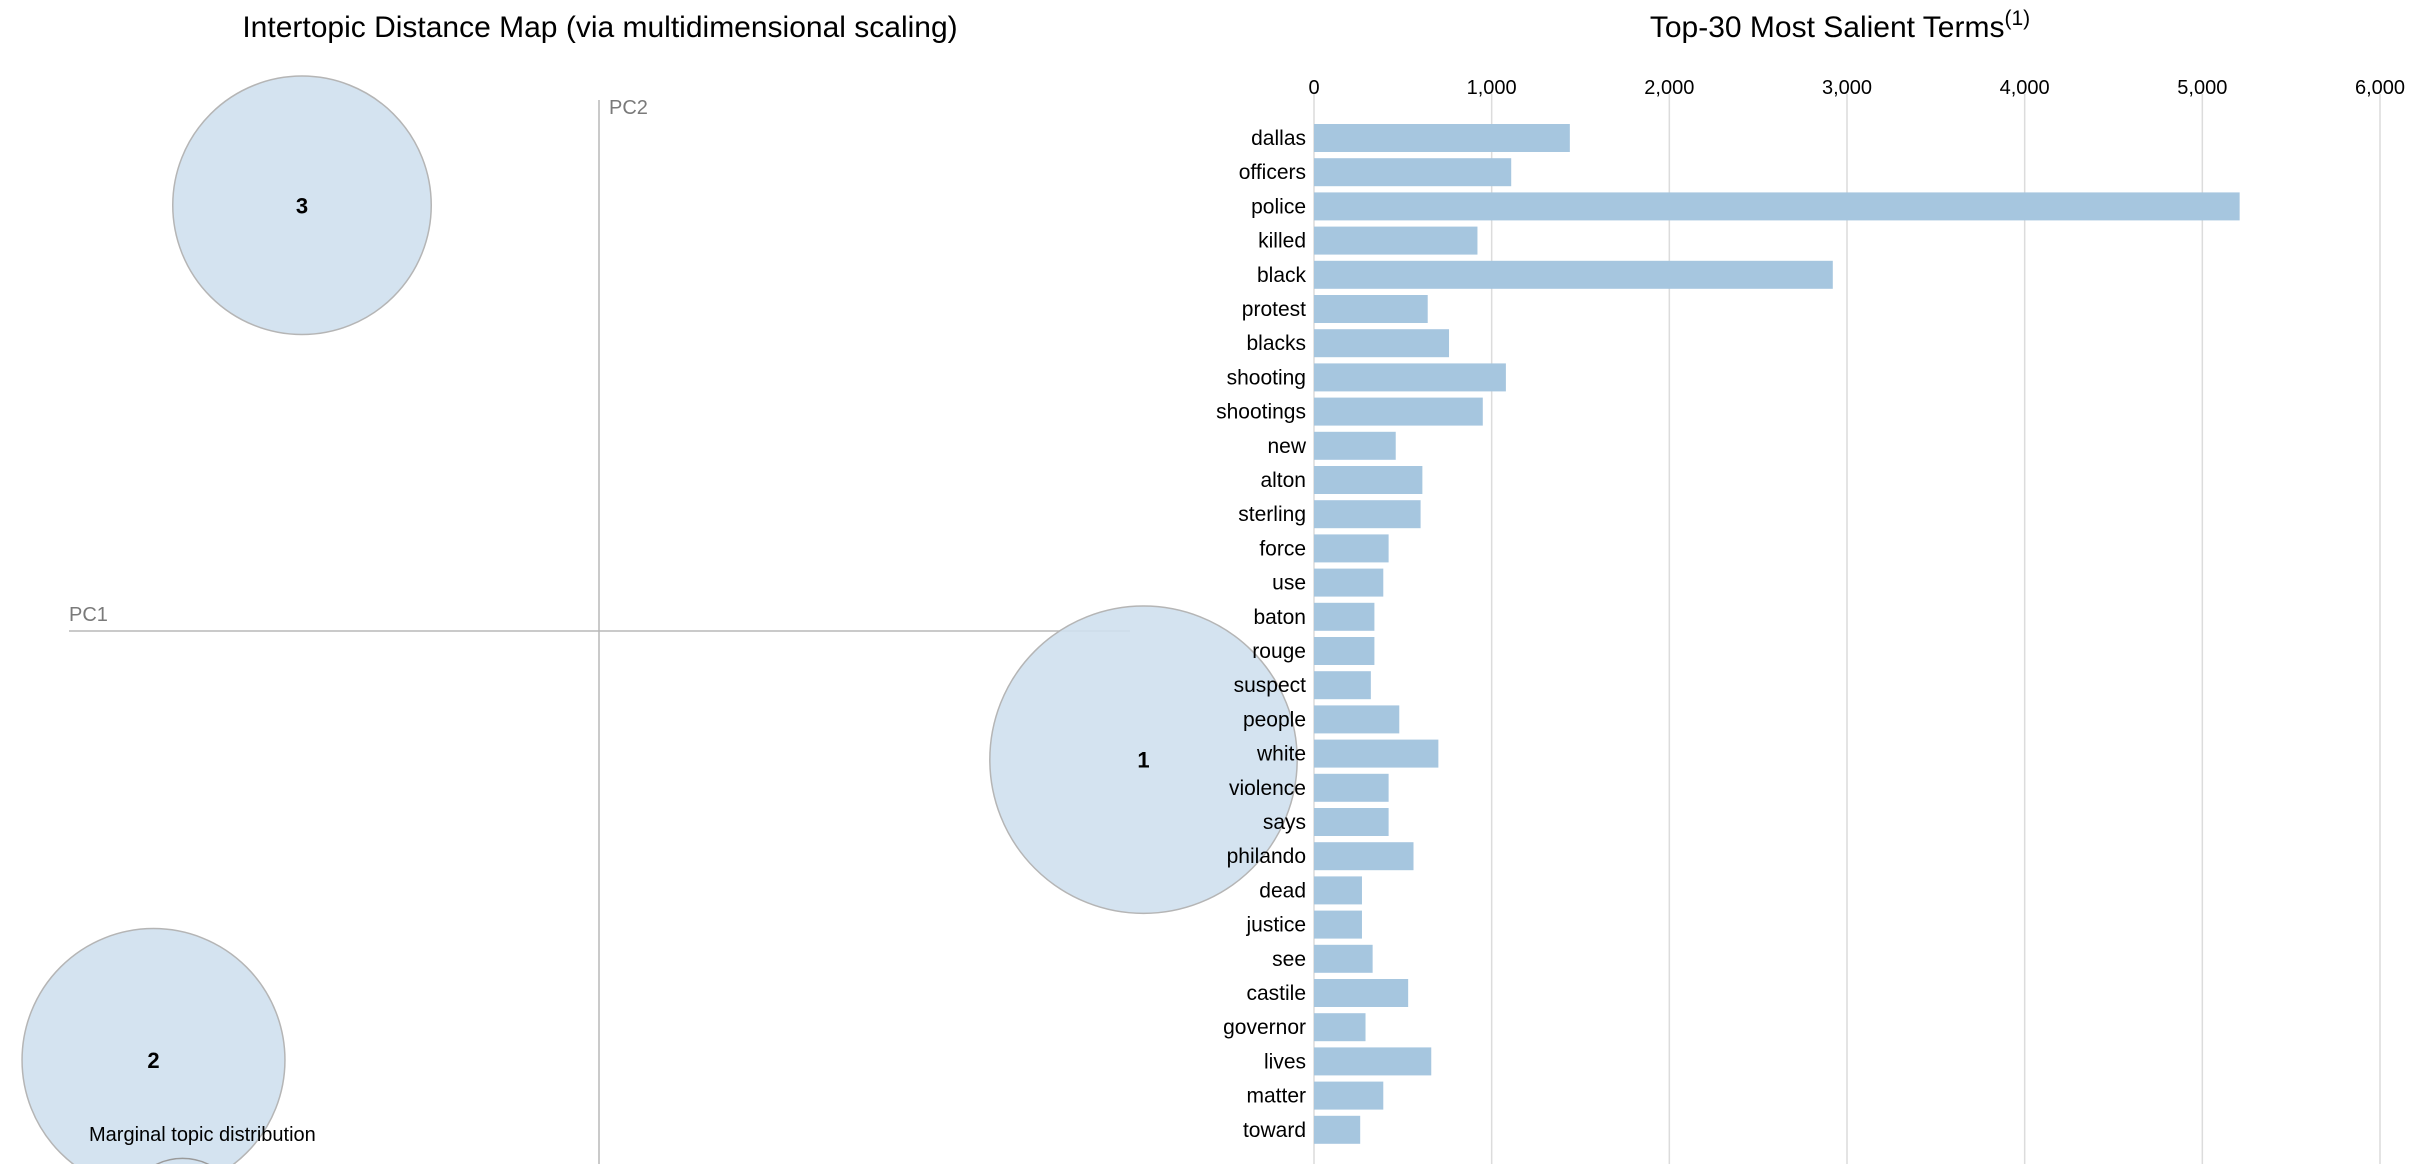 Image resolution: width=2412 pixels, height=1164 pixels. Describe the element at coordinates (1275, 925) in the screenshot. I see `term-label-justice: justice` at that location.